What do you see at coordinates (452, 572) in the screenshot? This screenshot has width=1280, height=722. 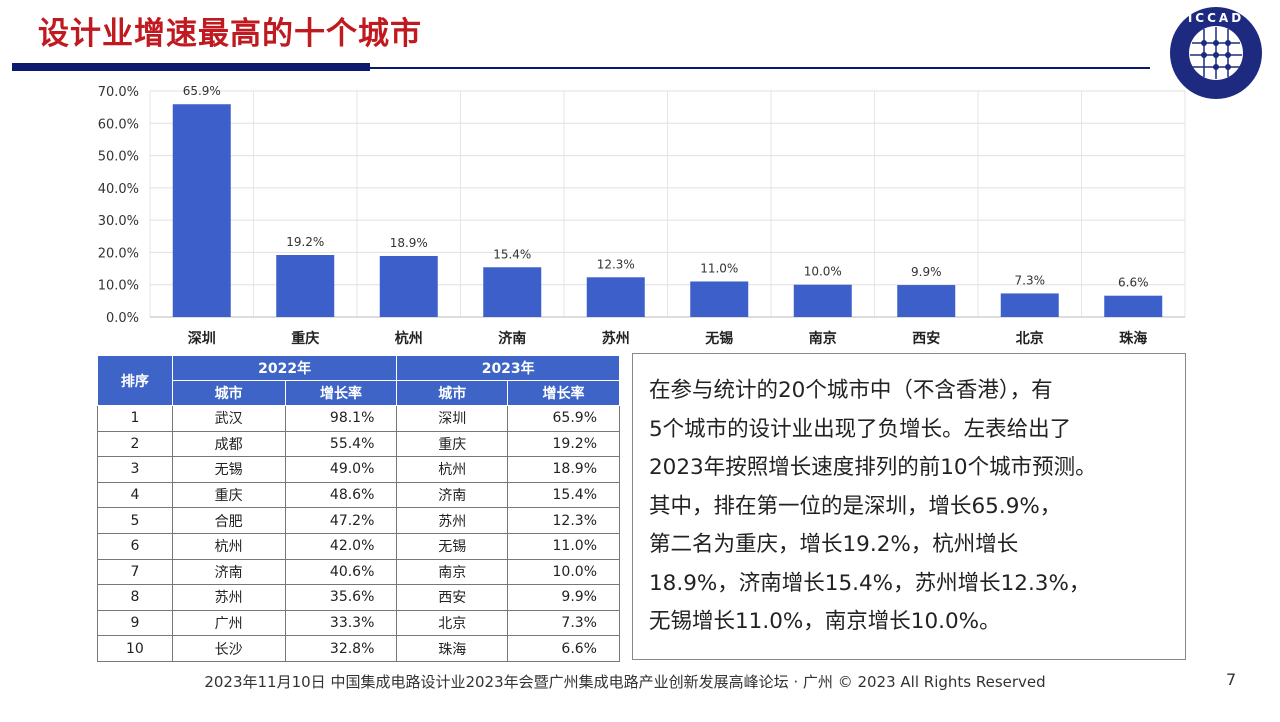 I see `city-2023-cell: 南京` at bounding box center [452, 572].